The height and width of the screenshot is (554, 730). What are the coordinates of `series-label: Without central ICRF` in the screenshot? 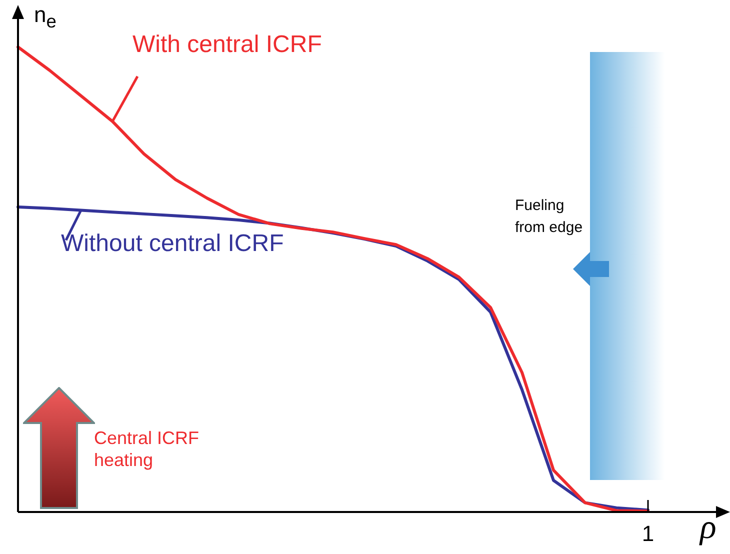 It's located at (172, 244).